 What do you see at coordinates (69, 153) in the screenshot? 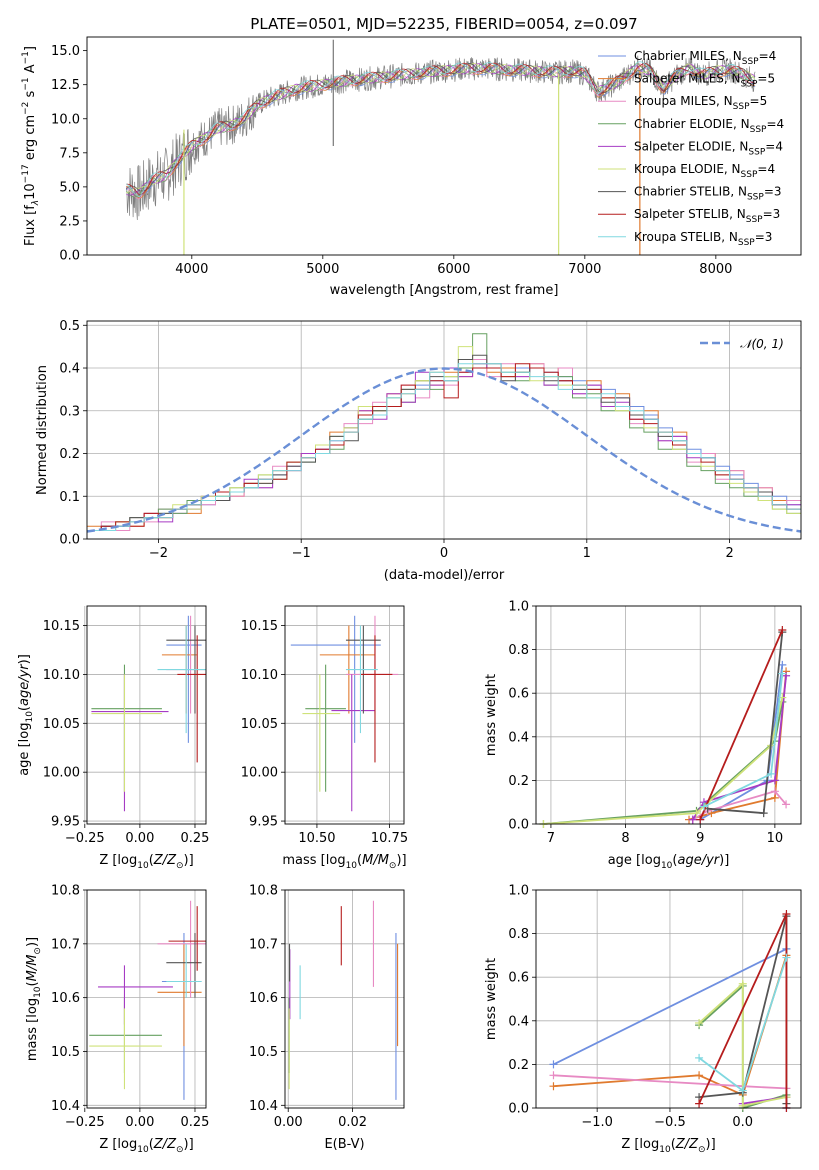
I see `y-tick-label: 7.5` at bounding box center [69, 153].